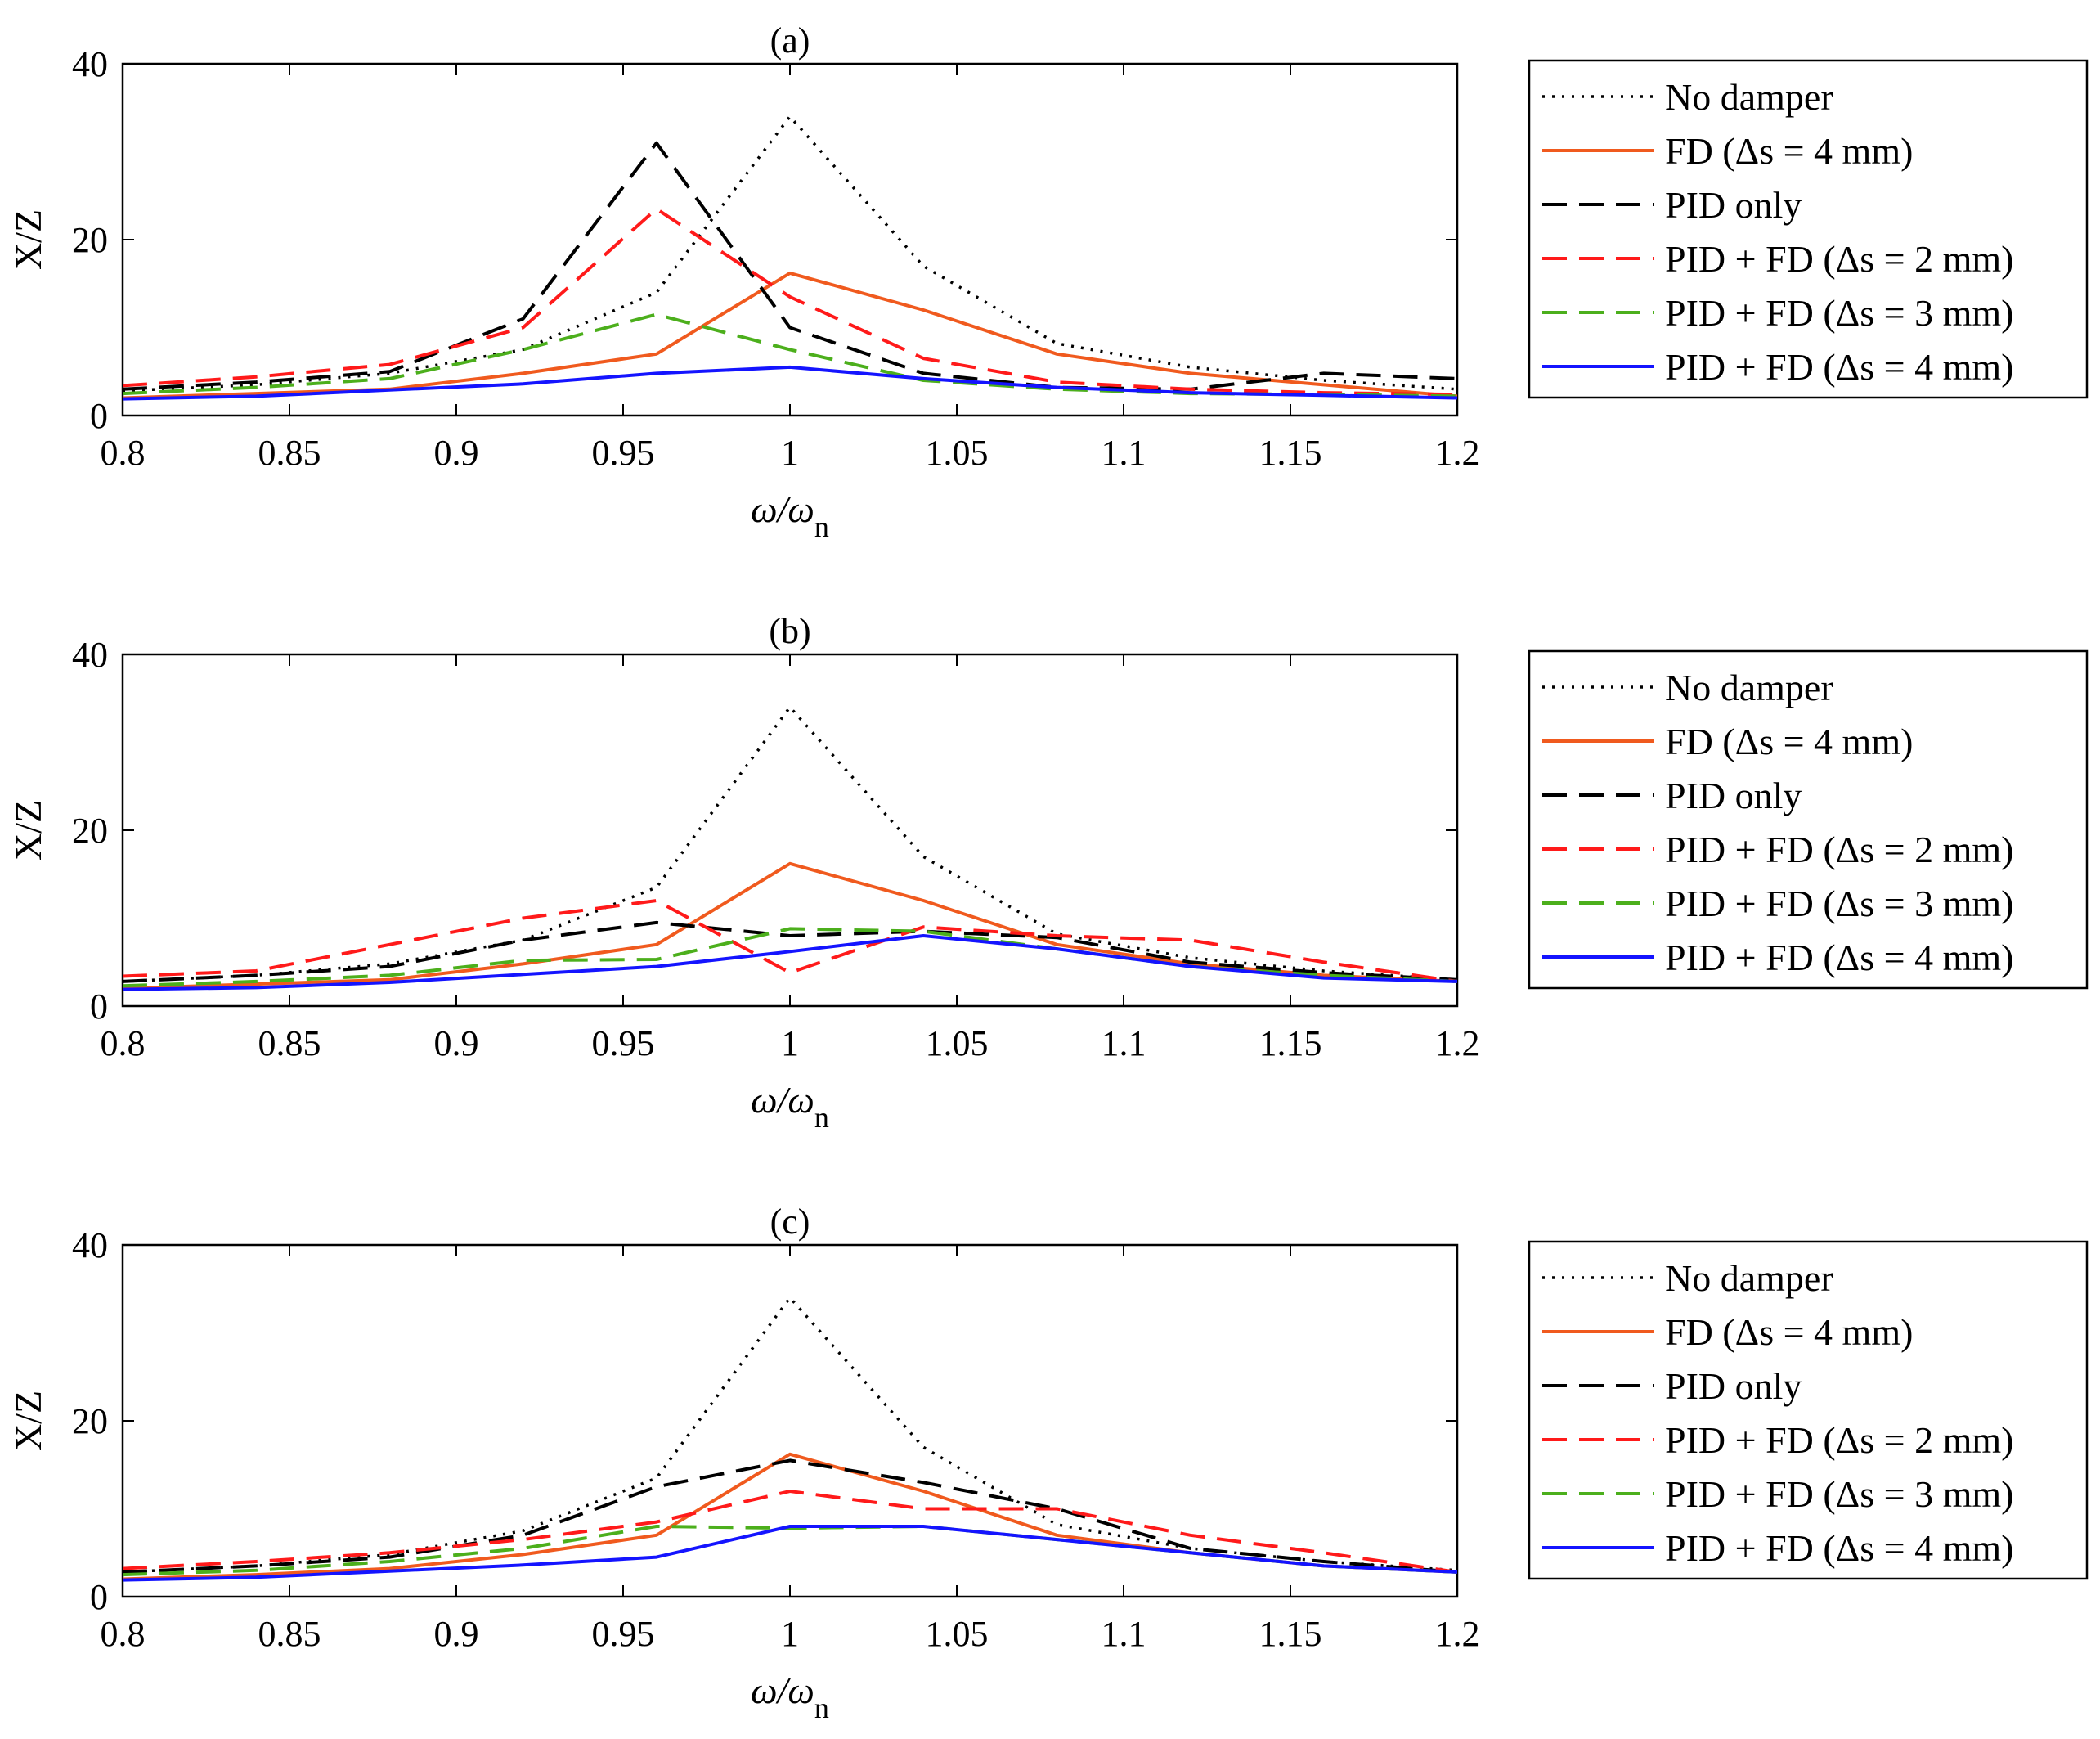 This screenshot has width=2100, height=1739. Describe the element at coordinates (790, 1222) in the screenshot. I see `panel-title: (c)` at that location.